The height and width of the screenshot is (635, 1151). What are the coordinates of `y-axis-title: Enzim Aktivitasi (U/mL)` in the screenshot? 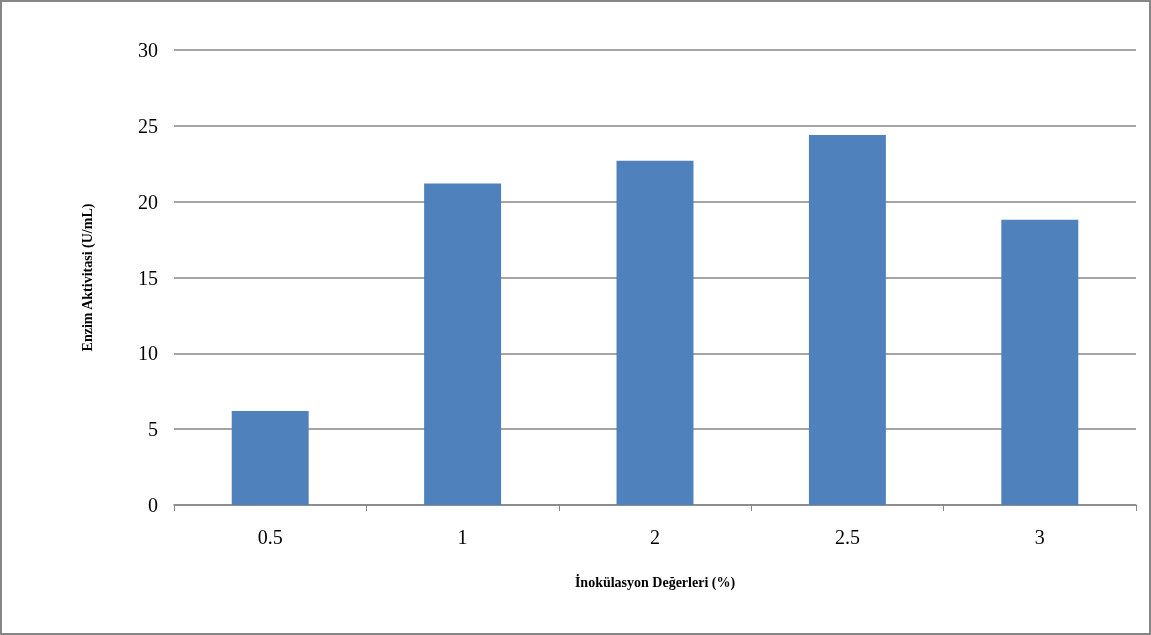 It's located at (87, 277).